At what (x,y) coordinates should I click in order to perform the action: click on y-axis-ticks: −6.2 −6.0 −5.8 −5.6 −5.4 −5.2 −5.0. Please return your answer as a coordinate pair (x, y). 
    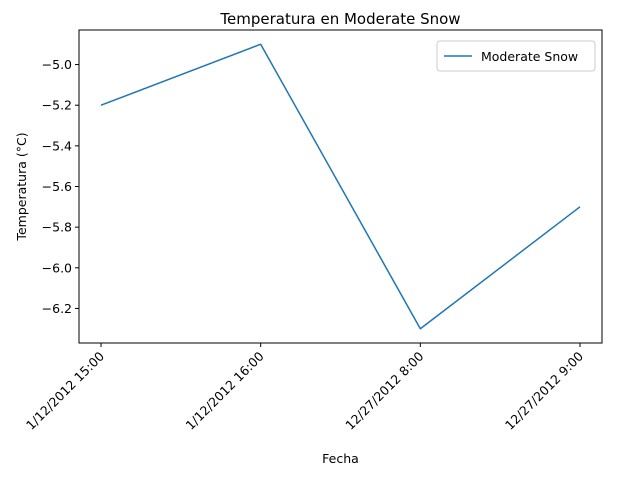
    Looking at the image, I should click on (60, 186).